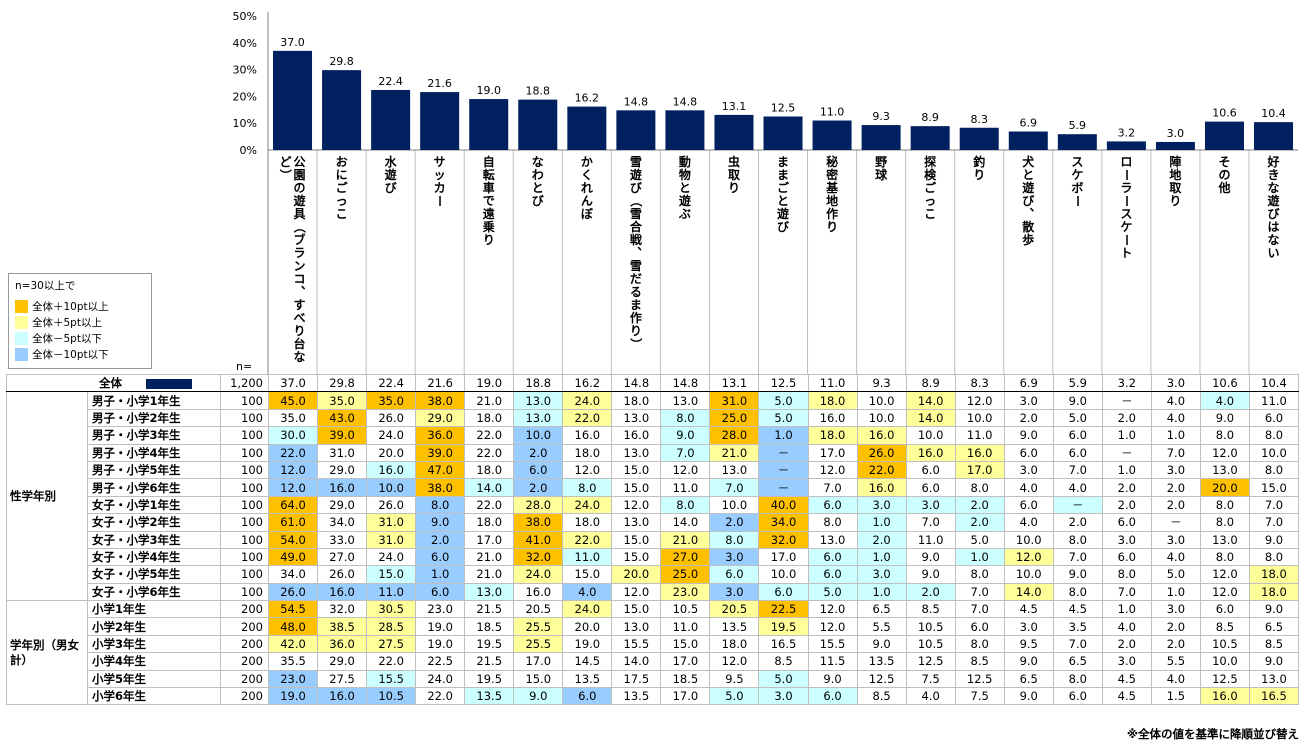 This screenshot has height=745, width=1307. Describe the element at coordinates (1126, 162) in the screenshot. I see `category-label-char: ロ` at that location.